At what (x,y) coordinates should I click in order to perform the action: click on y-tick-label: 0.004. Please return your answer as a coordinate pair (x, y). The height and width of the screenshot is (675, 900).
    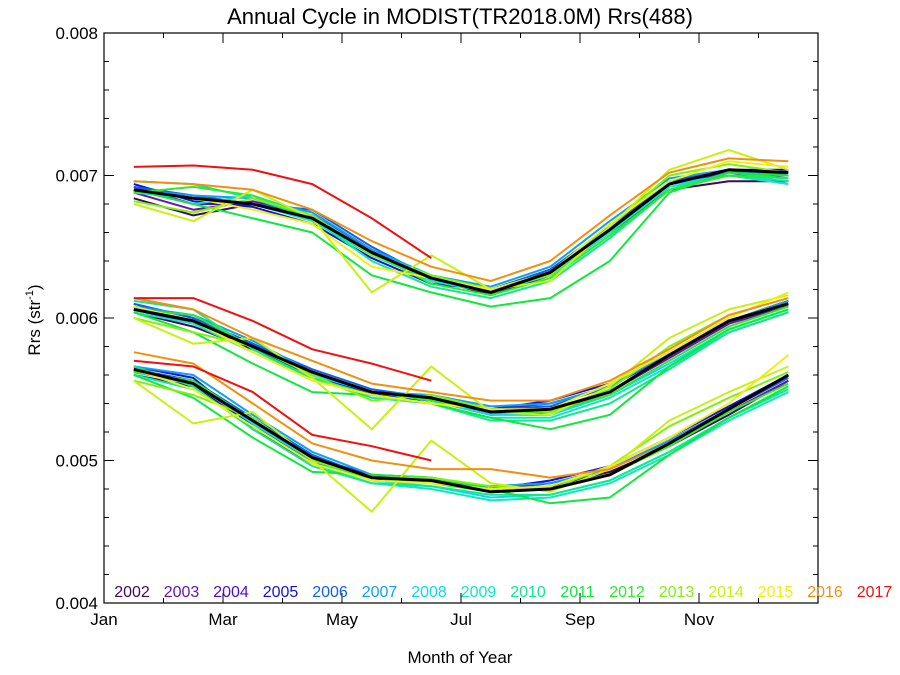
    Looking at the image, I should click on (76, 603).